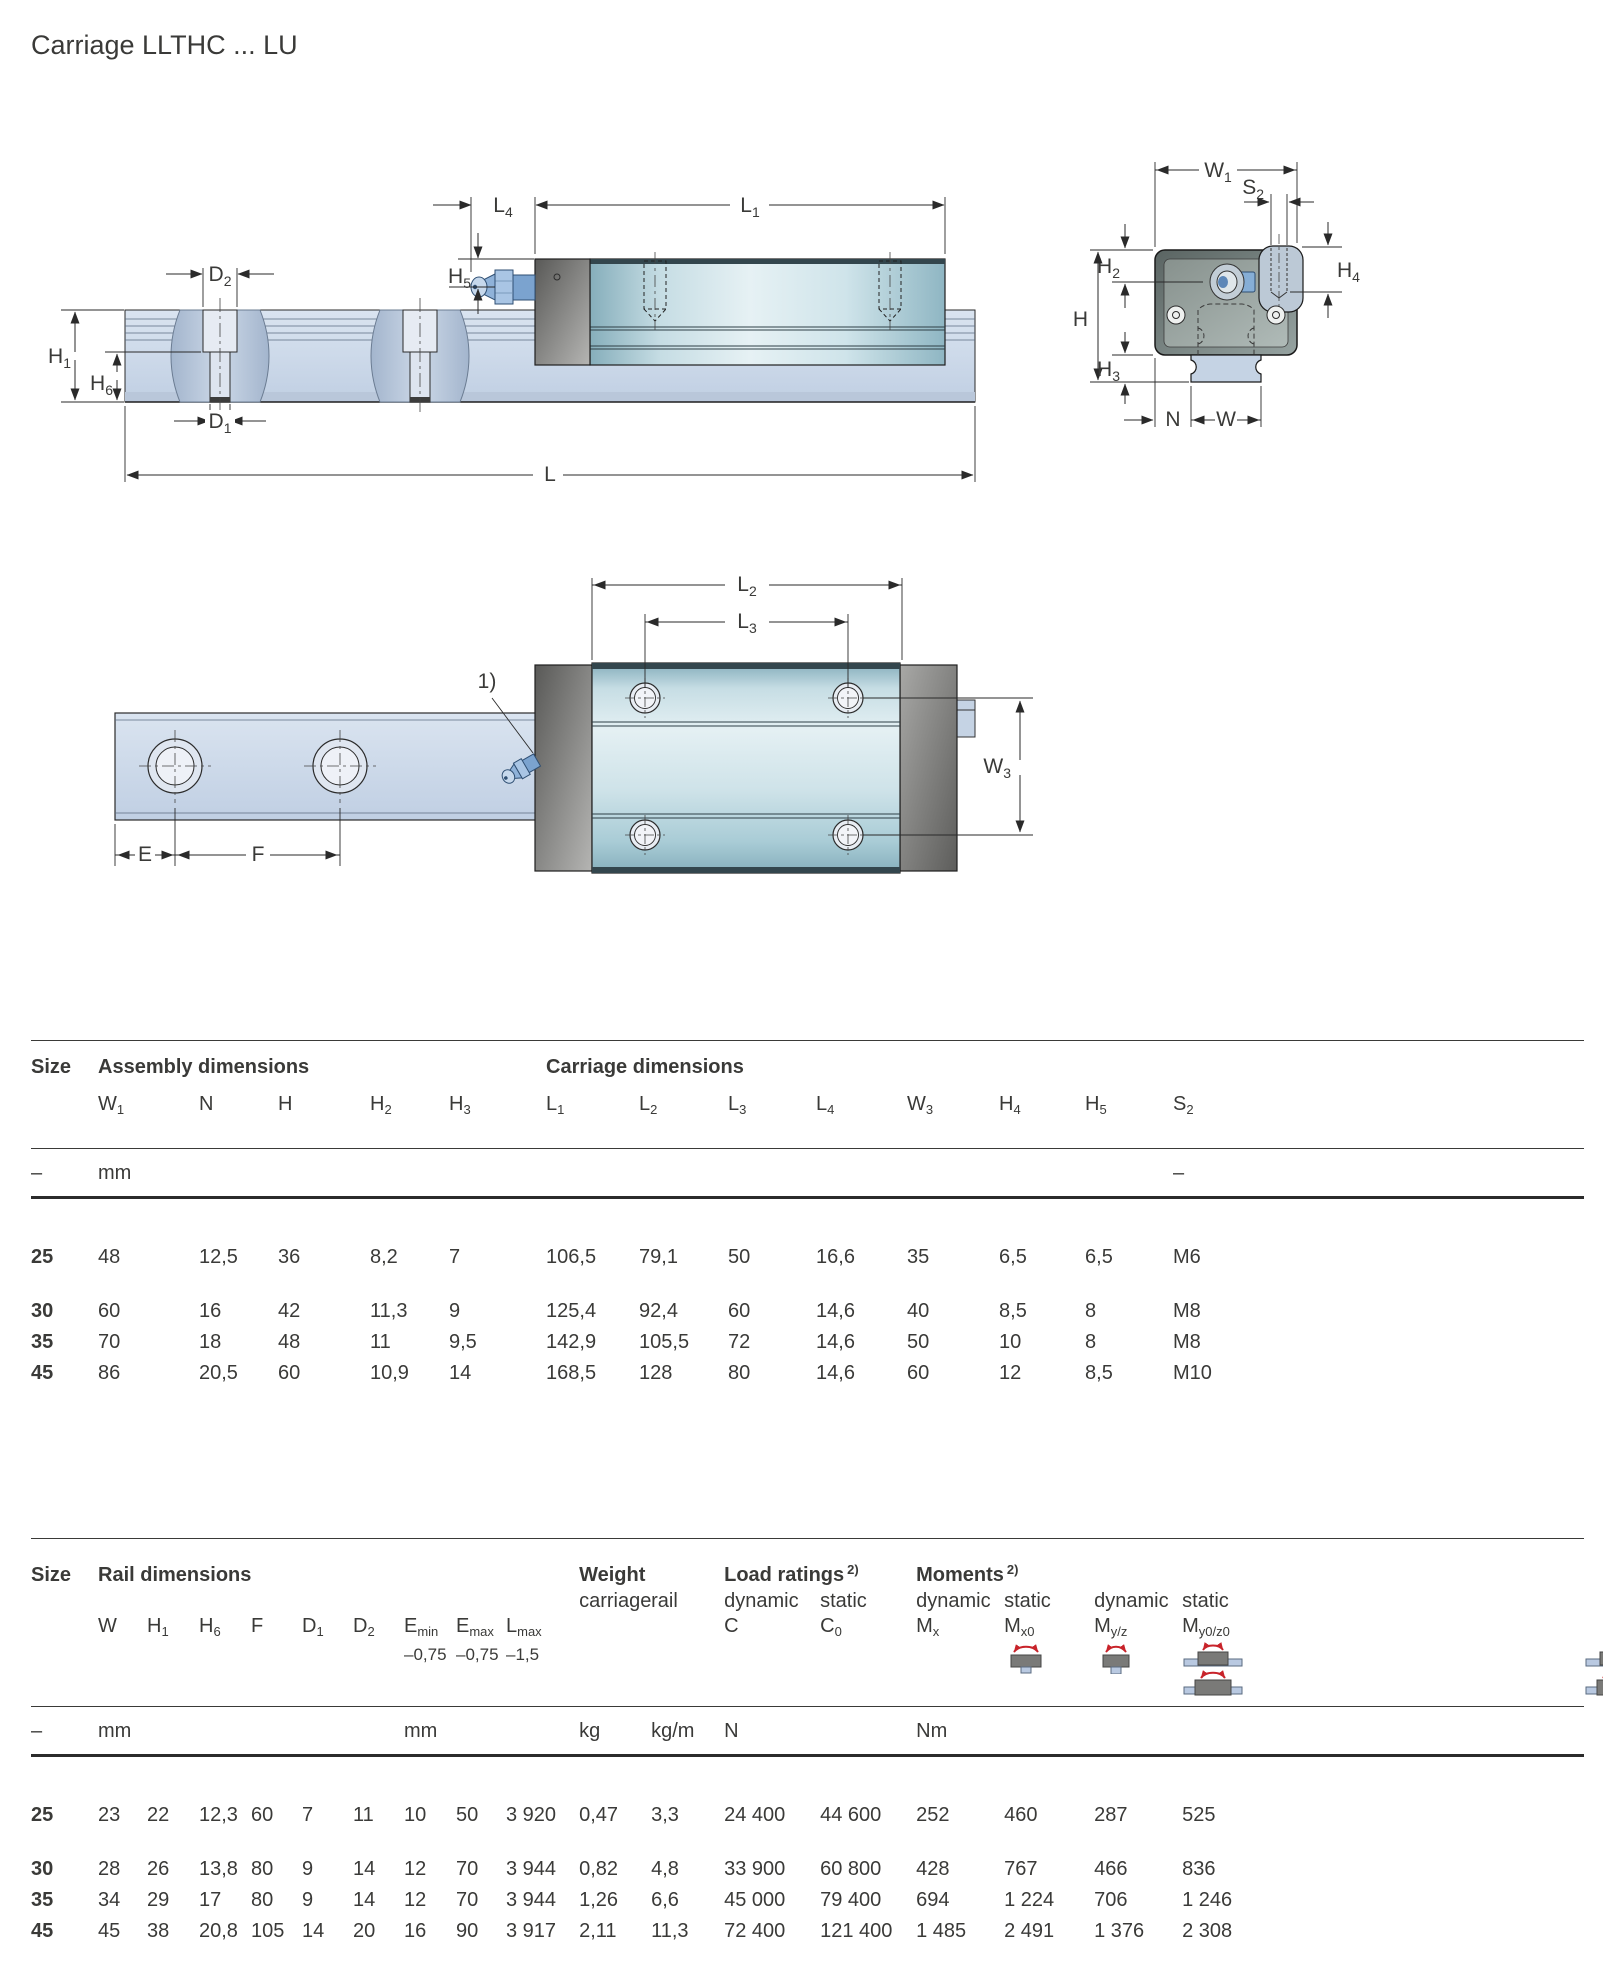  Describe the element at coordinates (772, 1114) in the screenshot. I see `t1-col-l3: L3` at that location.